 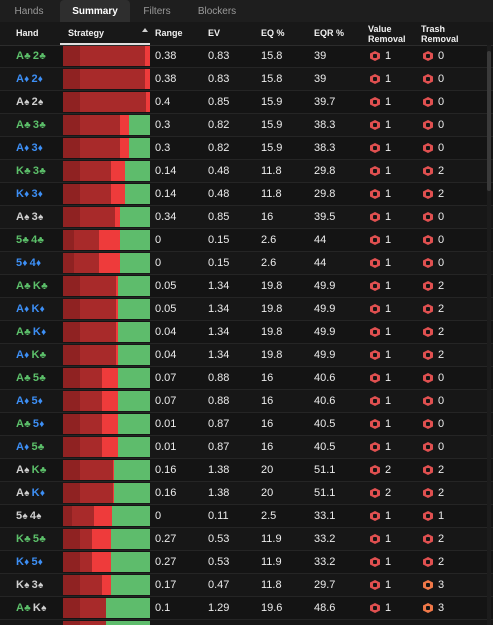 What do you see at coordinates (214, 33) in the screenshot?
I see `column-header-ev: EV` at bounding box center [214, 33].